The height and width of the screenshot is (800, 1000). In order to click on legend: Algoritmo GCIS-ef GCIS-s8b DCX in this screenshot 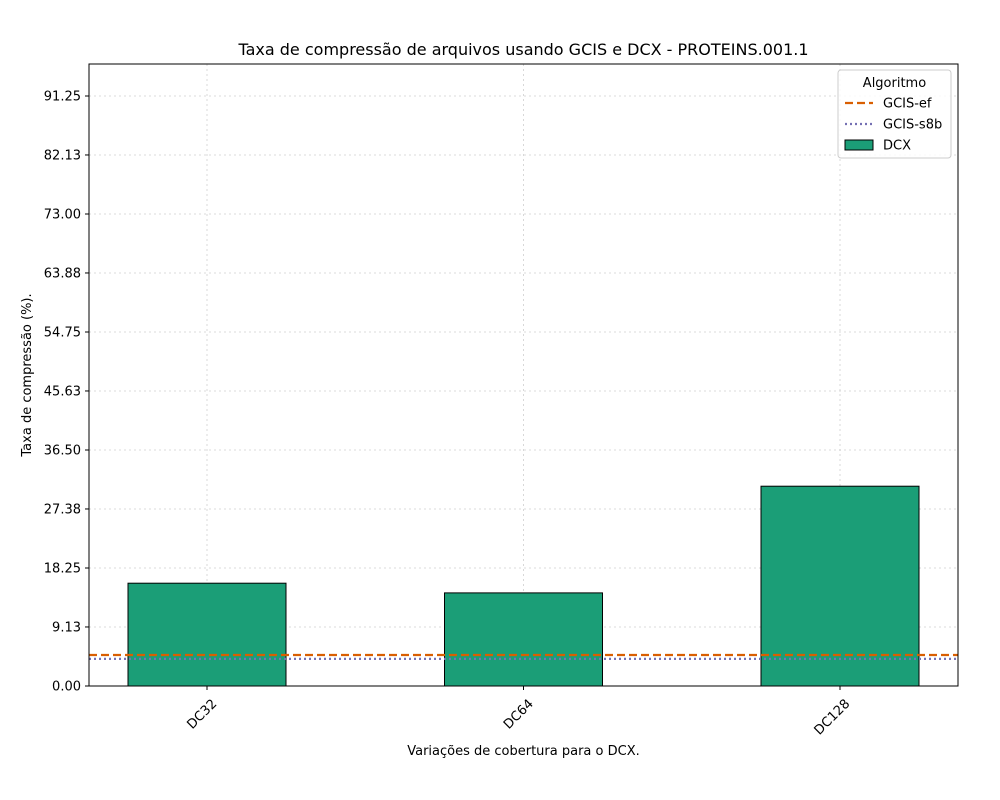, I will do `click(894, 114)`.